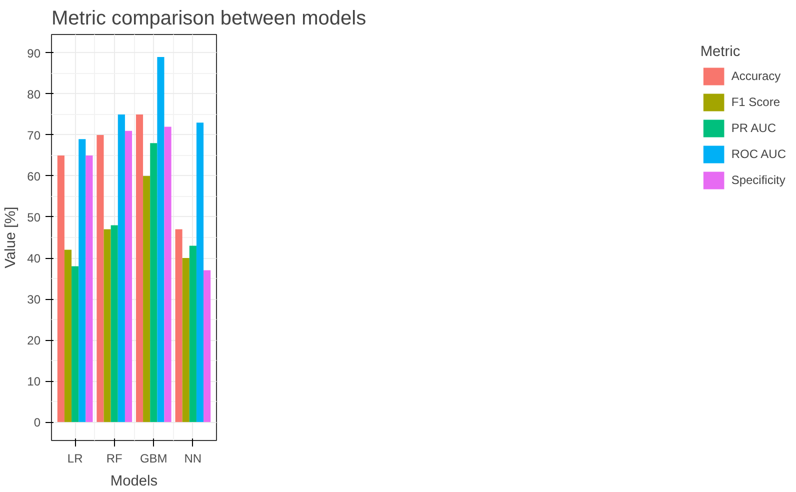  What do you see at coordinates (34, 259) in the screenshot?
I see `y-tick-label: 40` at bounding box center [34, 259].